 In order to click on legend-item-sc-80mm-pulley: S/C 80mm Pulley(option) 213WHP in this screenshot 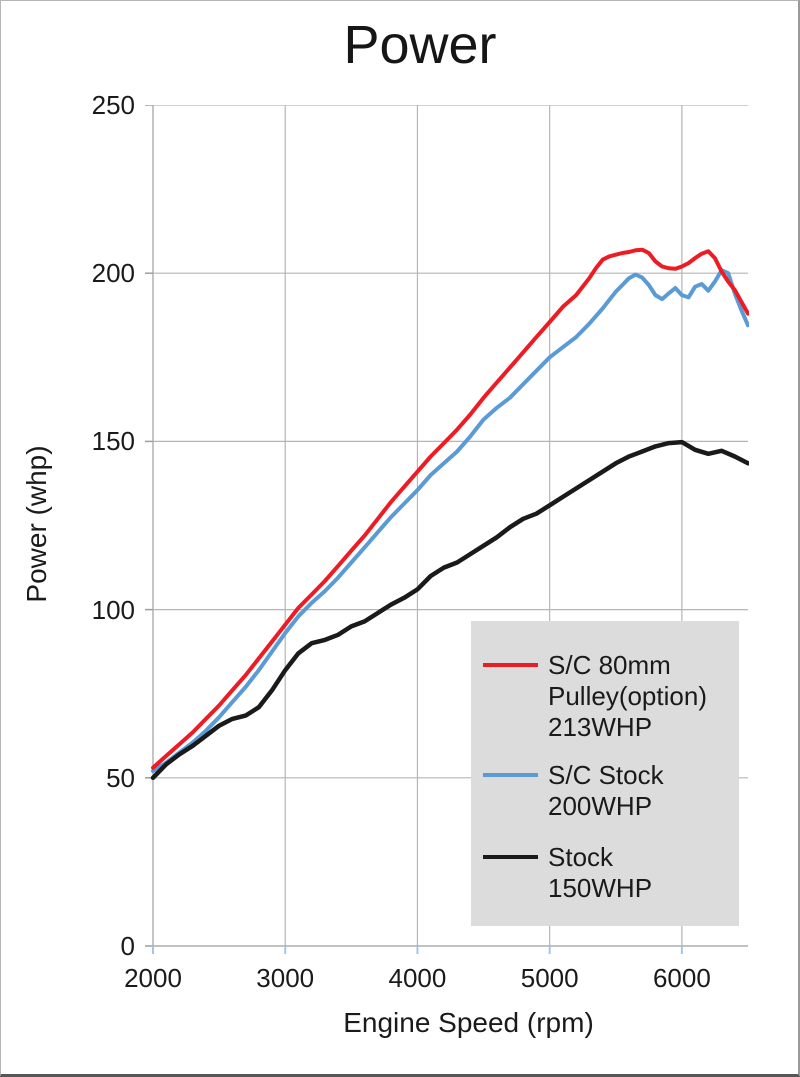, I will do `click(611, 696)`.